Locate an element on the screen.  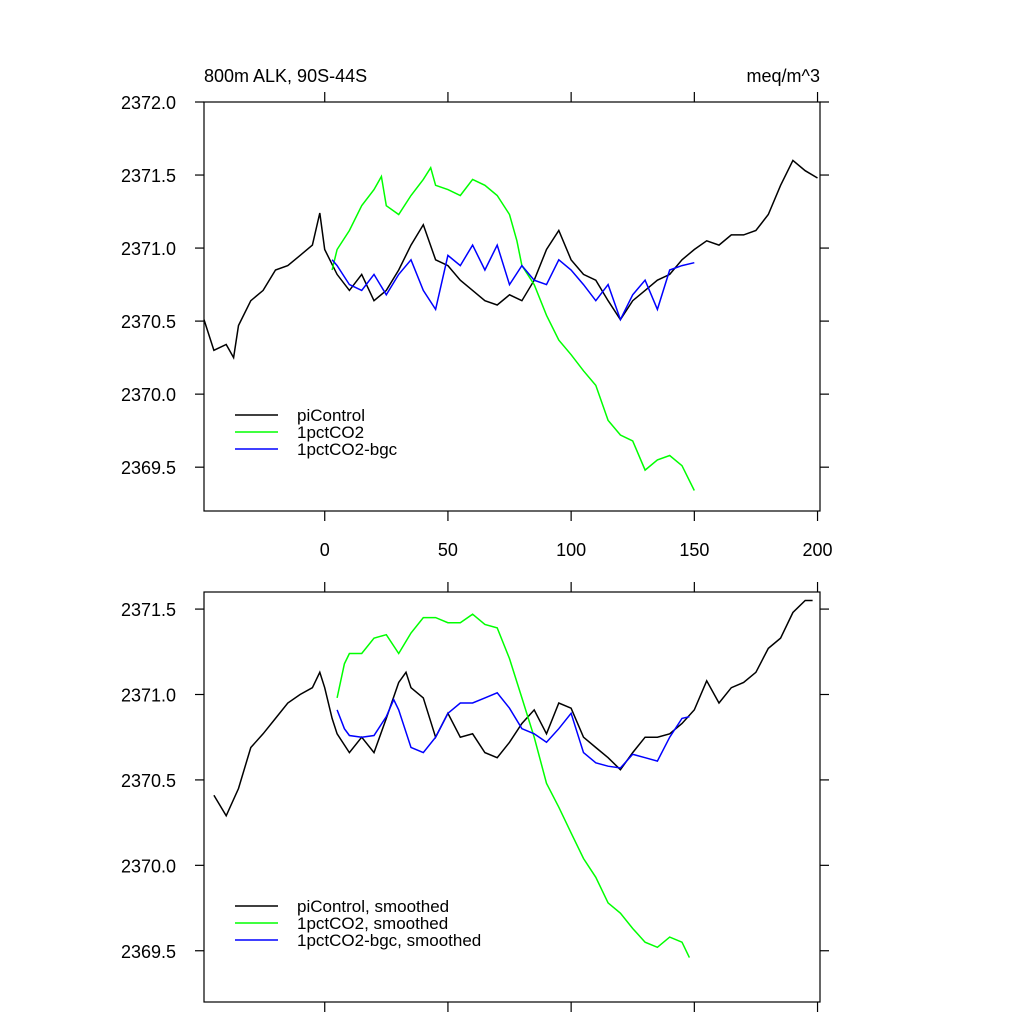
legend-label: 1pctCO2-bgc, smoothed is located at coordinates (389, 940).